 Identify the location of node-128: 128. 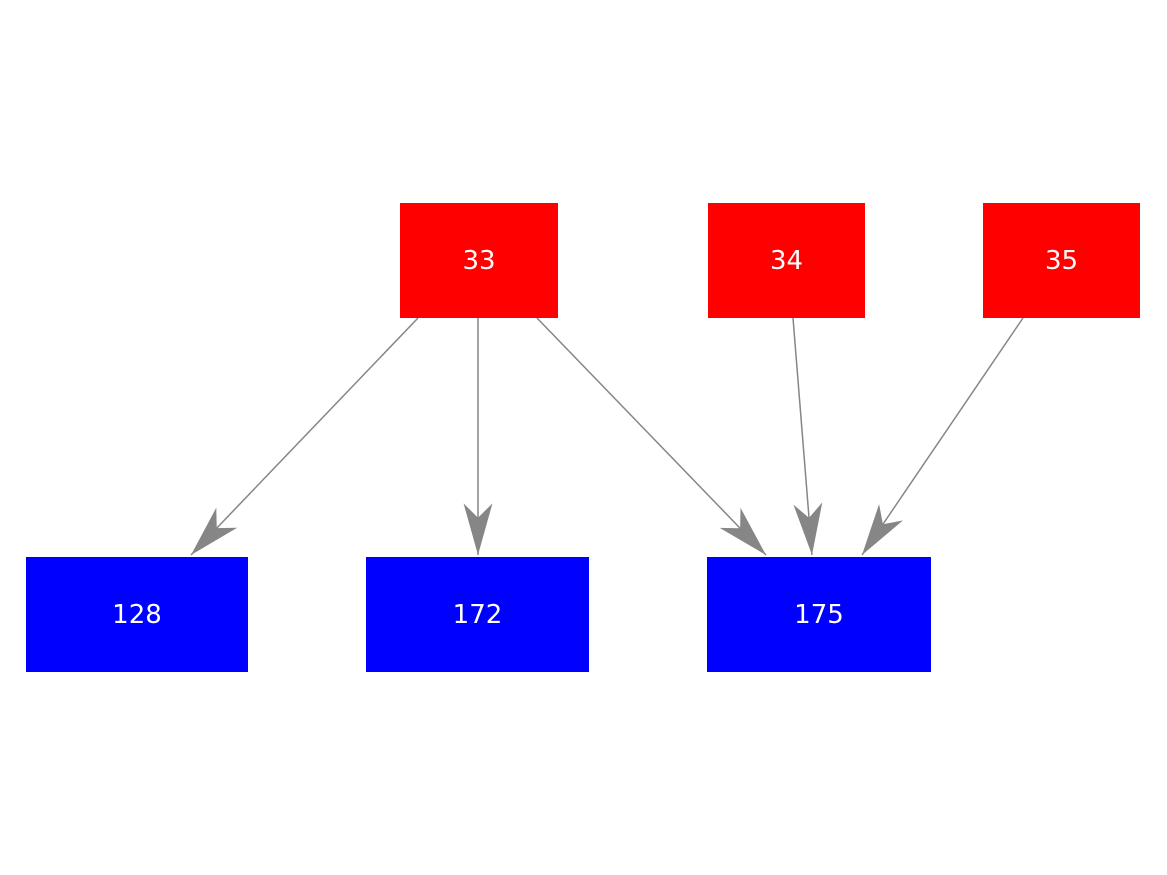
(137, 614).